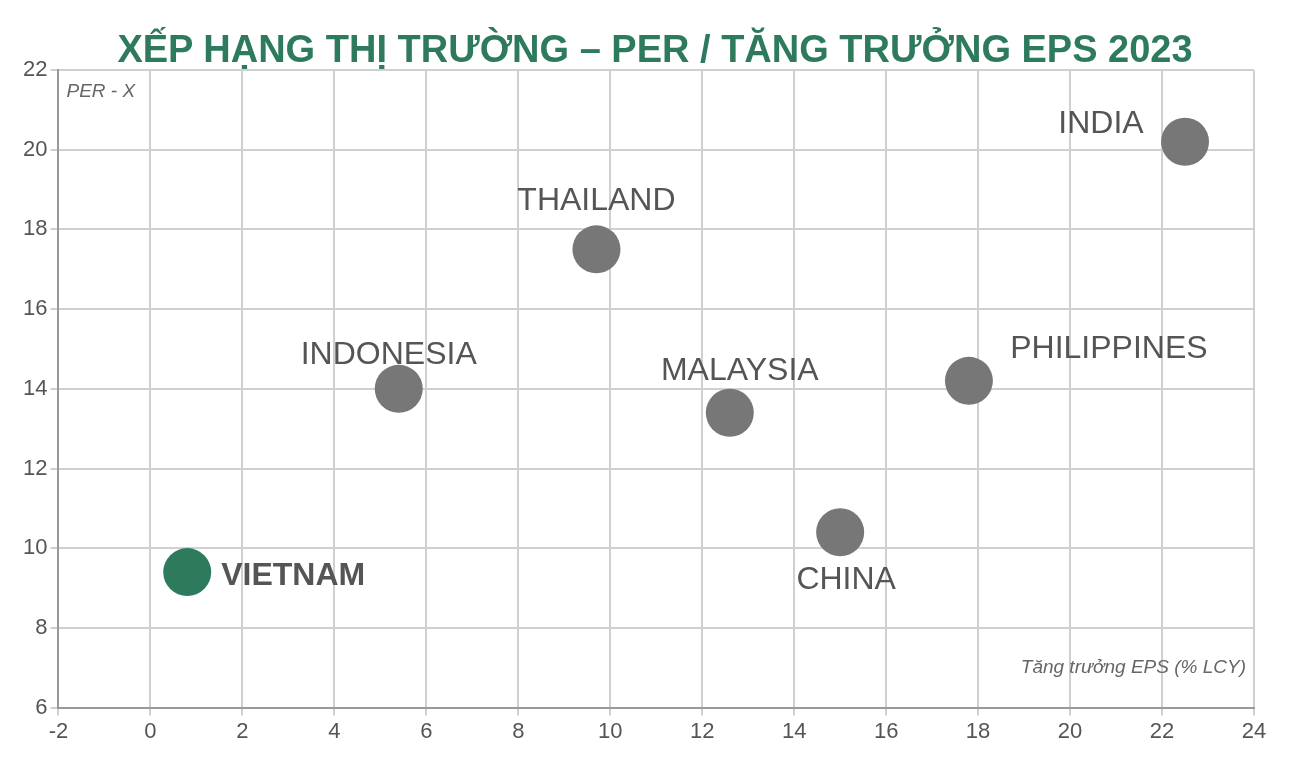  What do you see at coordinates (101, 91) in the screenshot?
I see `y-axis-title: PER - X` at bounding box center [101, 91].